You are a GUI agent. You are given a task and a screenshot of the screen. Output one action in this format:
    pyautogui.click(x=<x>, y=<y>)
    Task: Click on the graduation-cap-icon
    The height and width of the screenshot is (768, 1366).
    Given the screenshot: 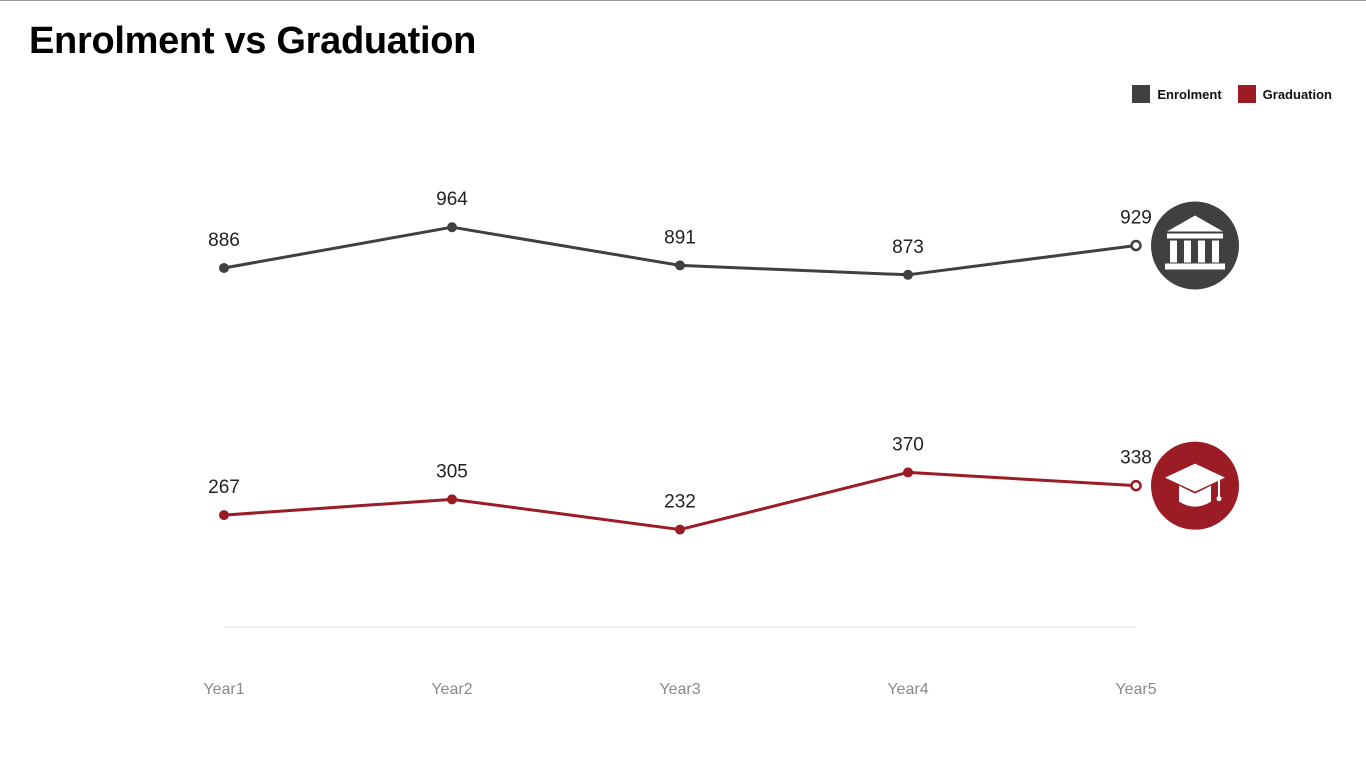 What is the action you would take?
    pyautogui.click(x=1195, y=485)
    